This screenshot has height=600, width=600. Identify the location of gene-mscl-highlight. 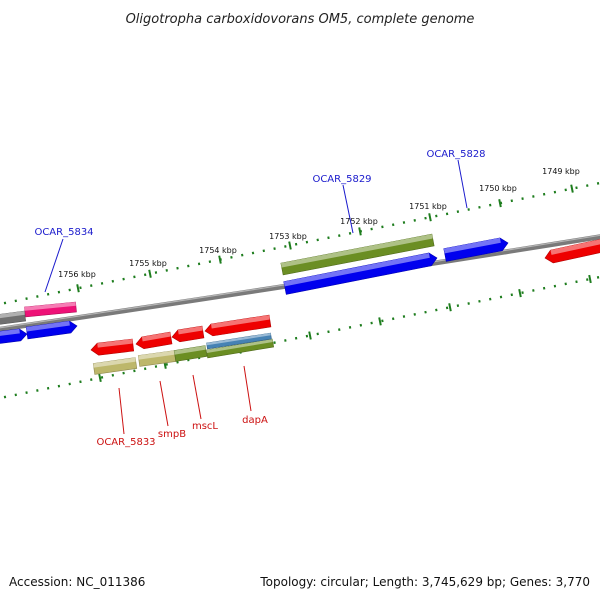
(190, 350).